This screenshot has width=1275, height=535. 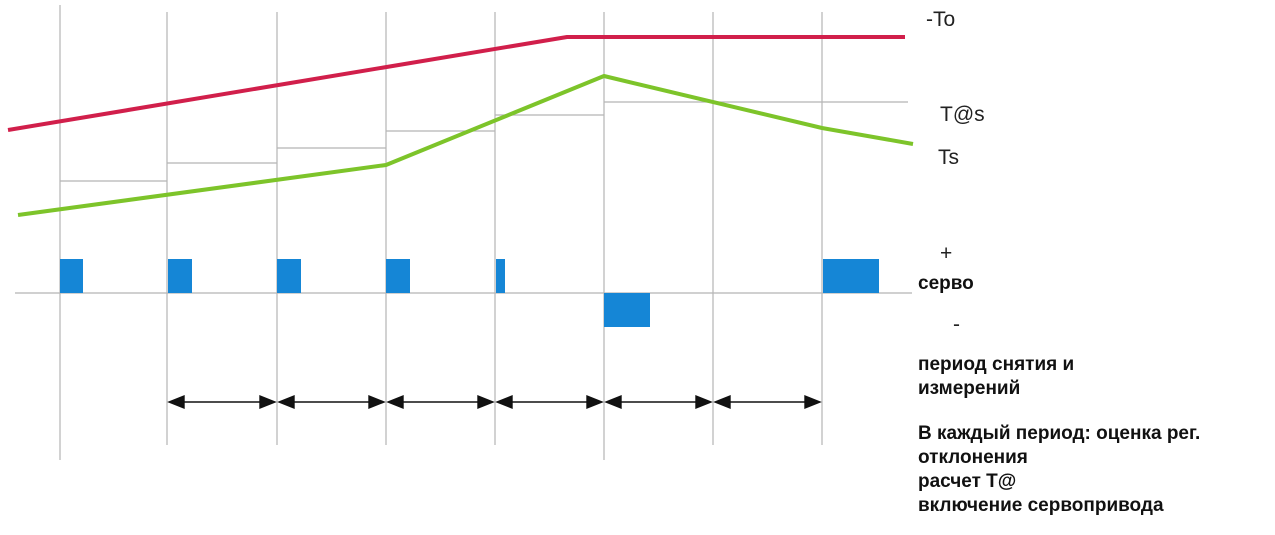 I want to click on label-period-line: измерений, so click(x=969, y=388).